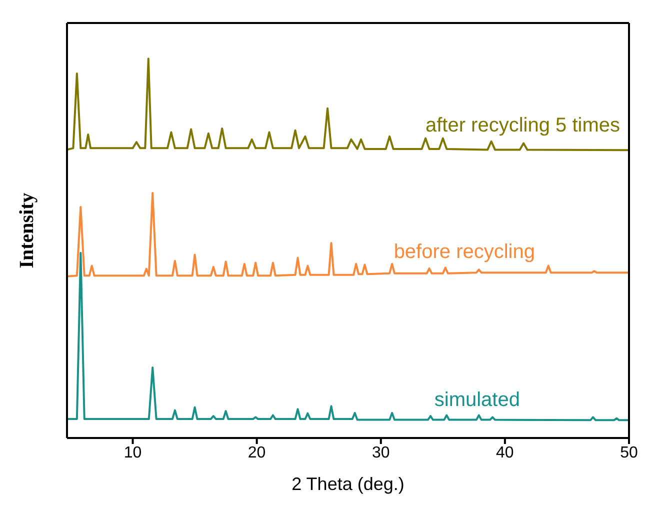 The height and width of the screenshot is (515, 651). I want to click on x-axis-title: 2 Theta (deg.), so click(348, 484).